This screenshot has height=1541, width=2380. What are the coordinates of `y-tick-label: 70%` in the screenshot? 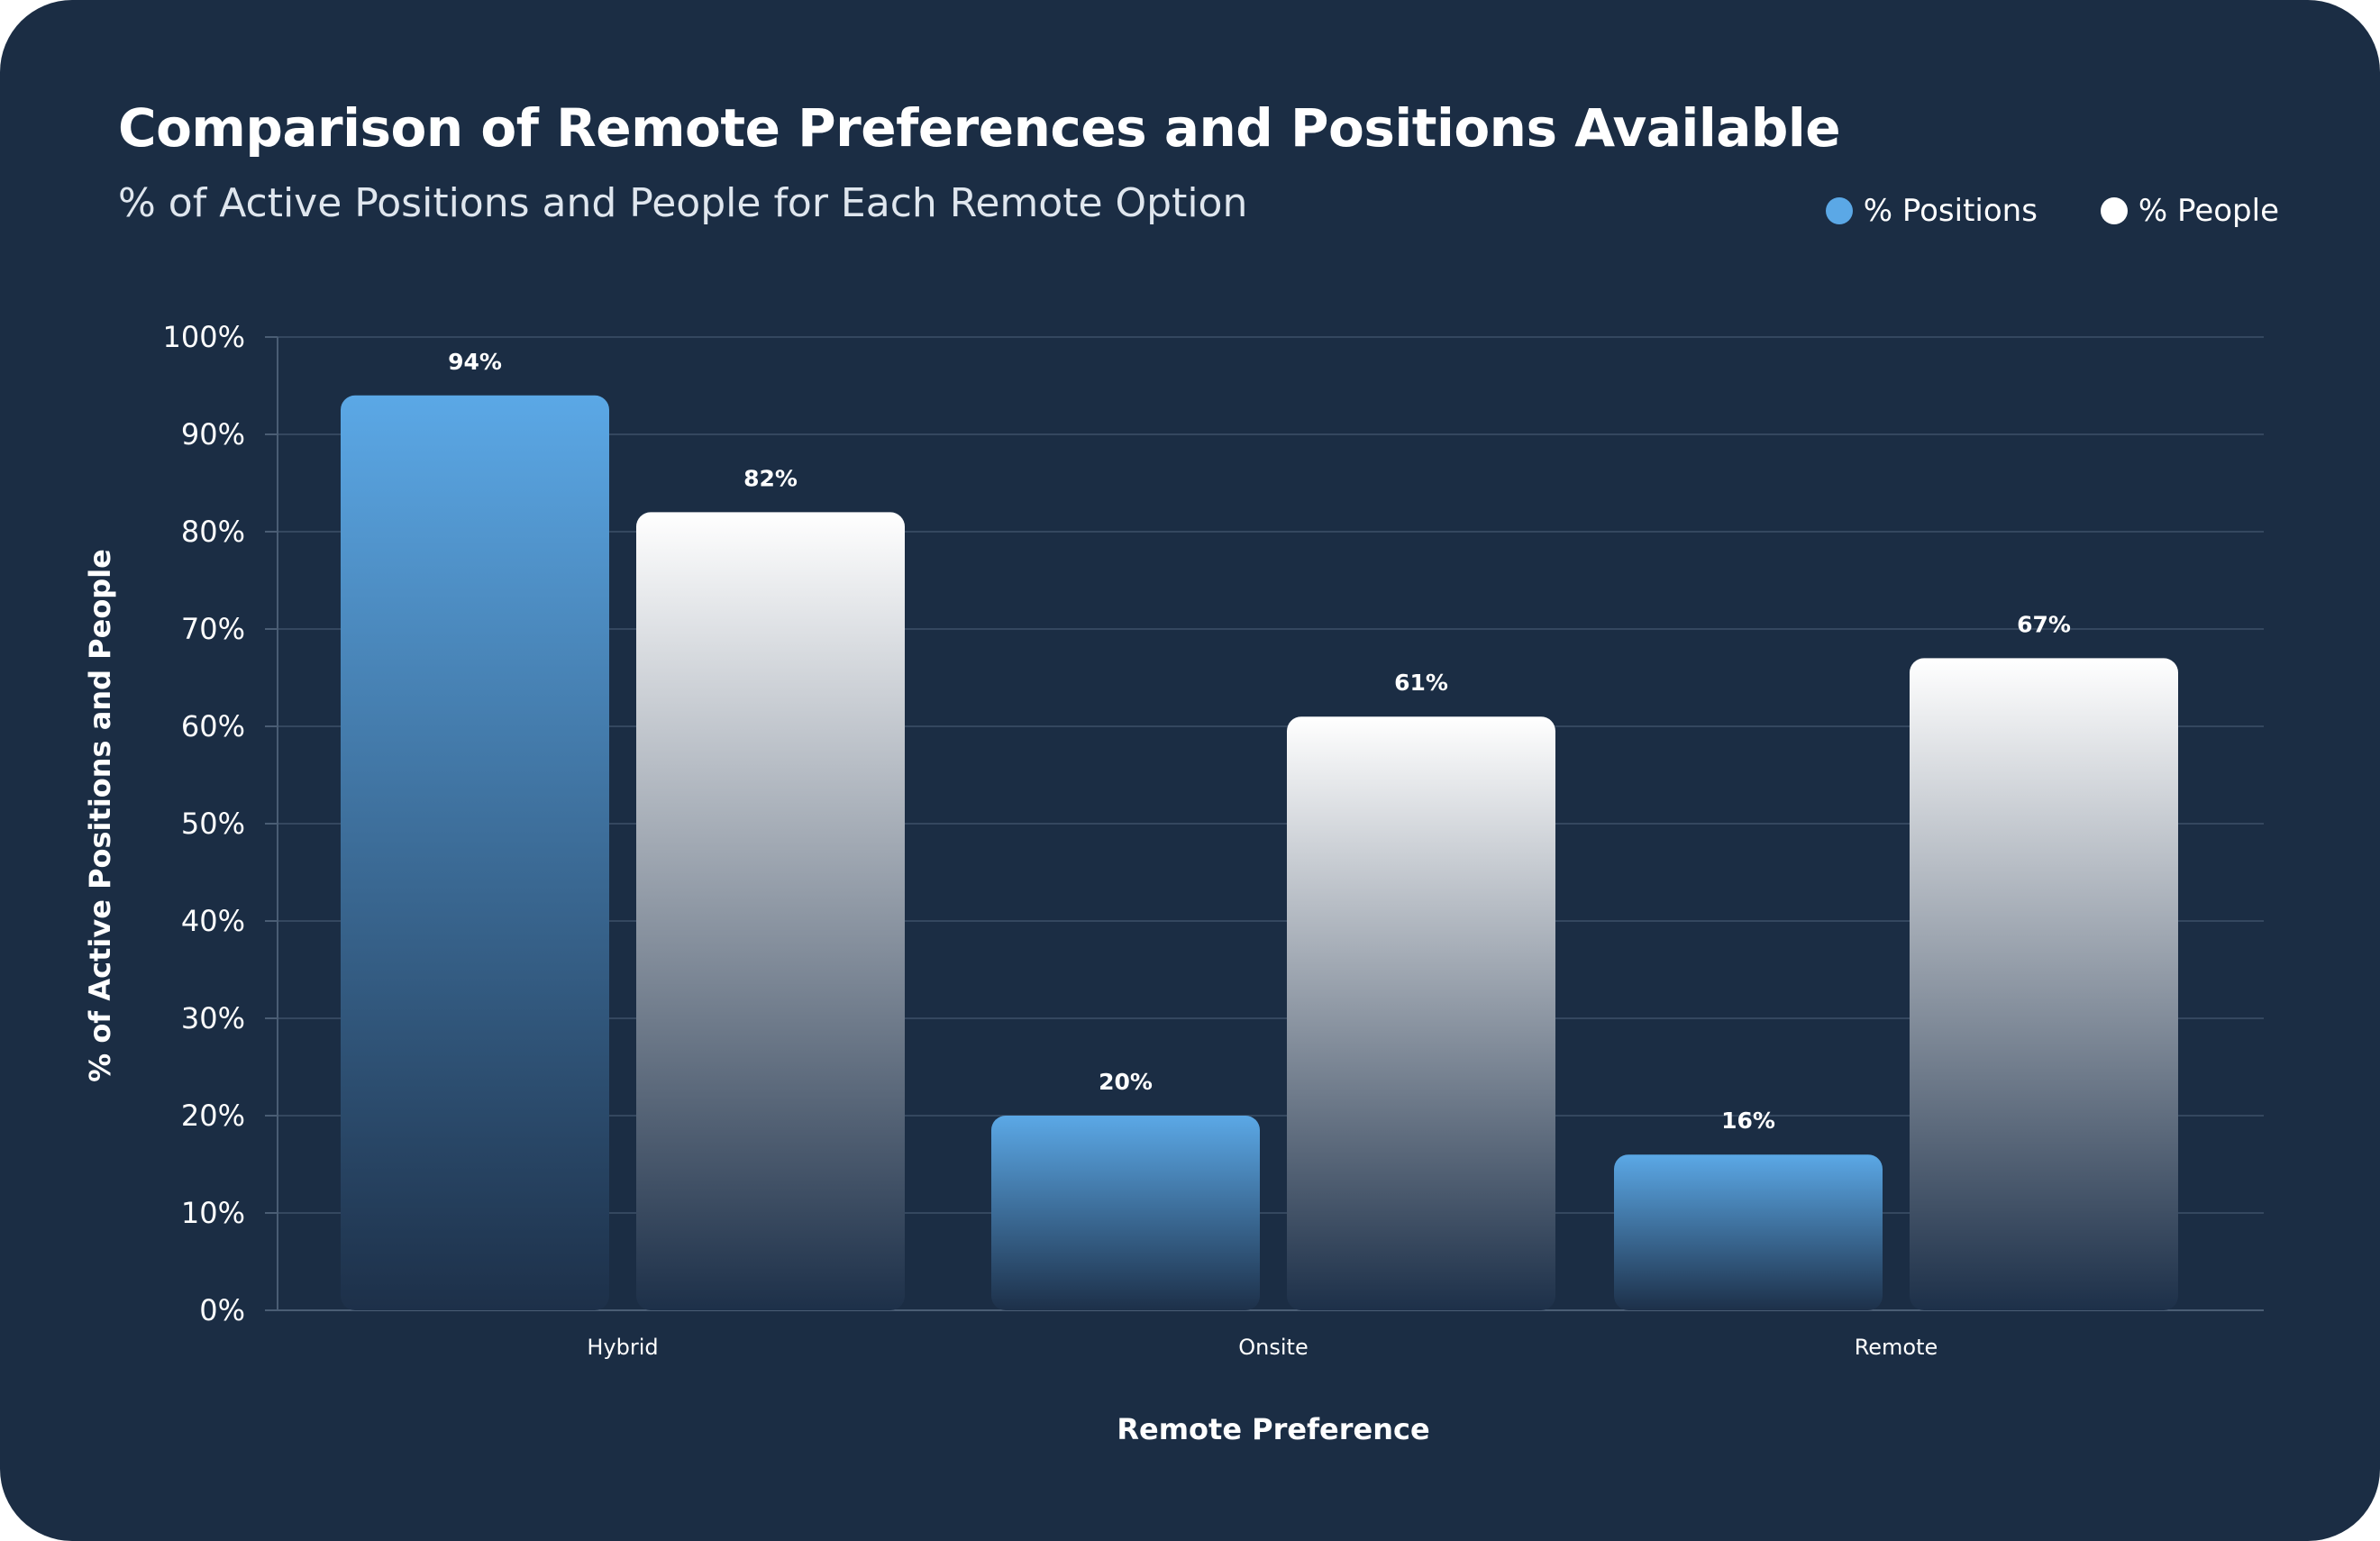 It's located at (213, 629).